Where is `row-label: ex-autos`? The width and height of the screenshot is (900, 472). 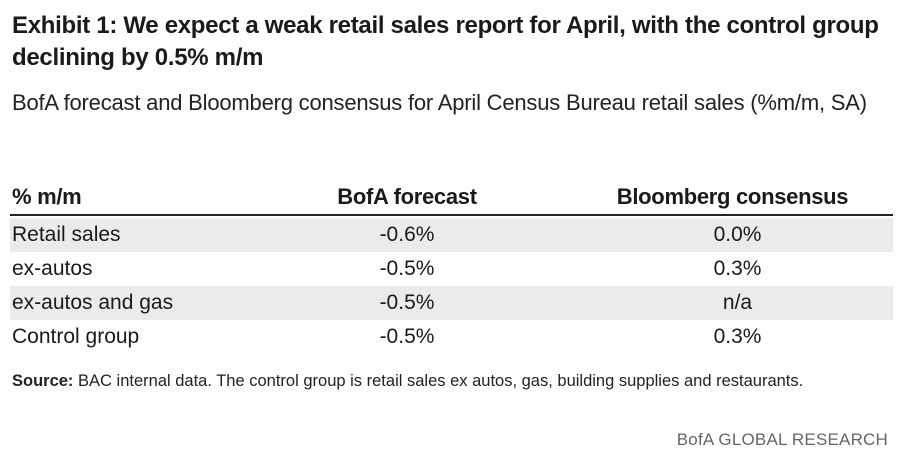 row-label: ex-autos is located at coordinates (52, 268).